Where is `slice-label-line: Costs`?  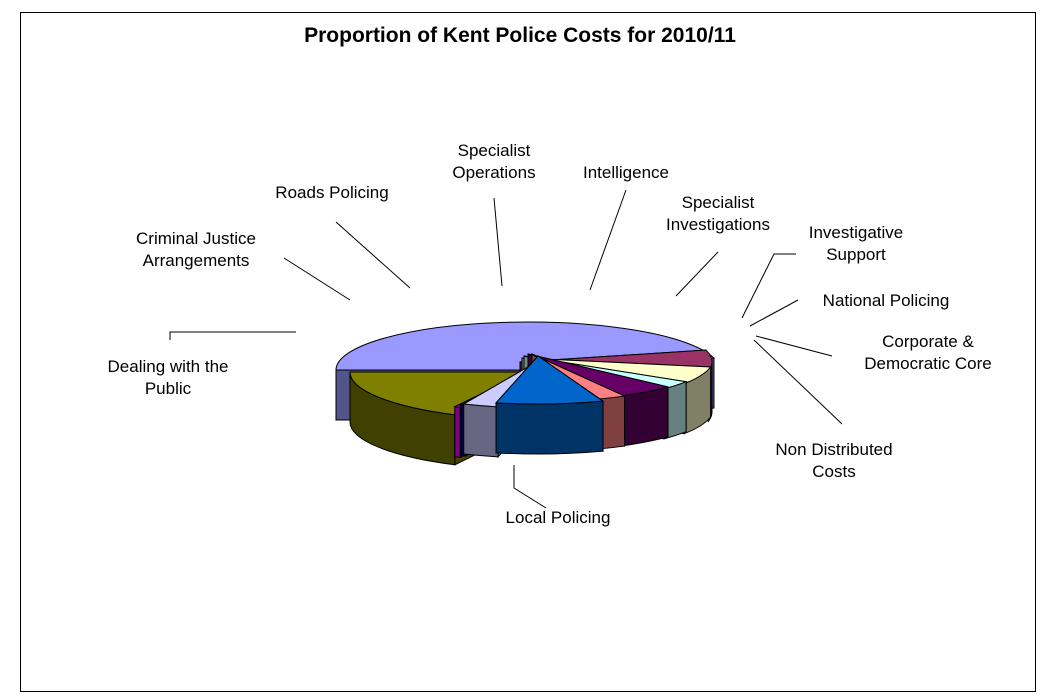
slice-label-line: Costs is located at coordinates (833, 471).